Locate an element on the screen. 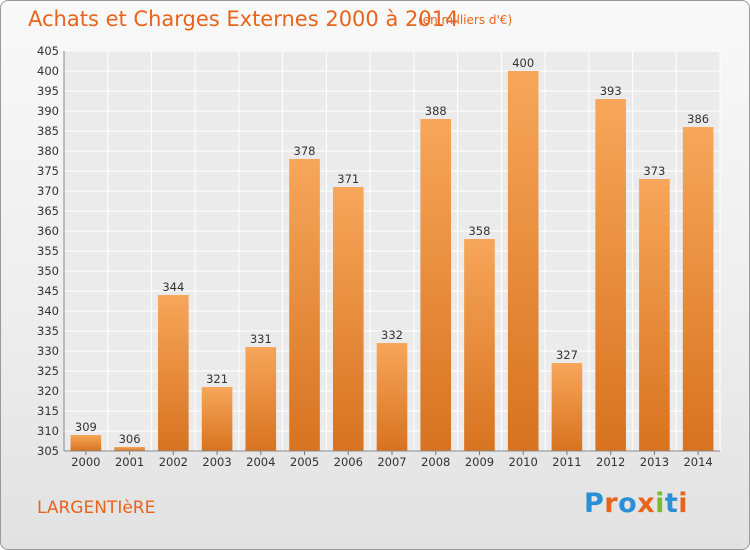 Image resolution: width=750 pixels, height=550 pixels. y-tick-label: 320 is located at coordinates (48, 391).